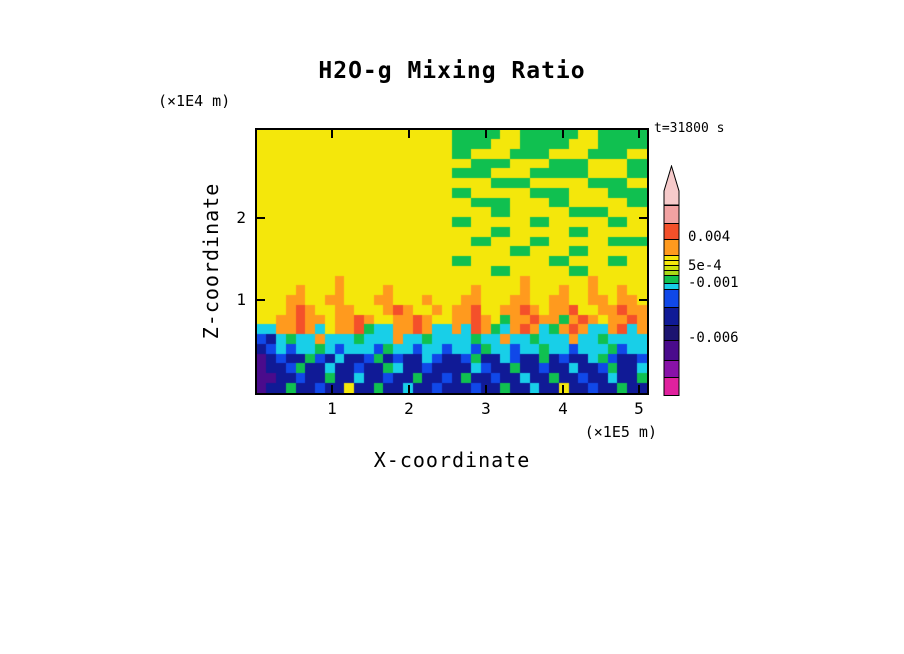 The height and width of the screenshot is (654, 904). What do you see at coordinates (241, 299) in the screenshot?
I see `y-tick-label: 1` at bounding box center [241, 299].